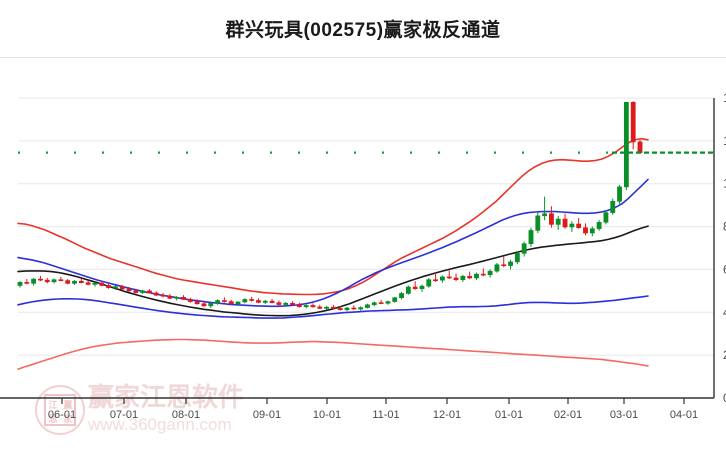  Describe the element at coordinates (724, 248) in the screenshot. I see `y-axis-tick-labels: 0 2 4 6 8 10 12 14` at that location.